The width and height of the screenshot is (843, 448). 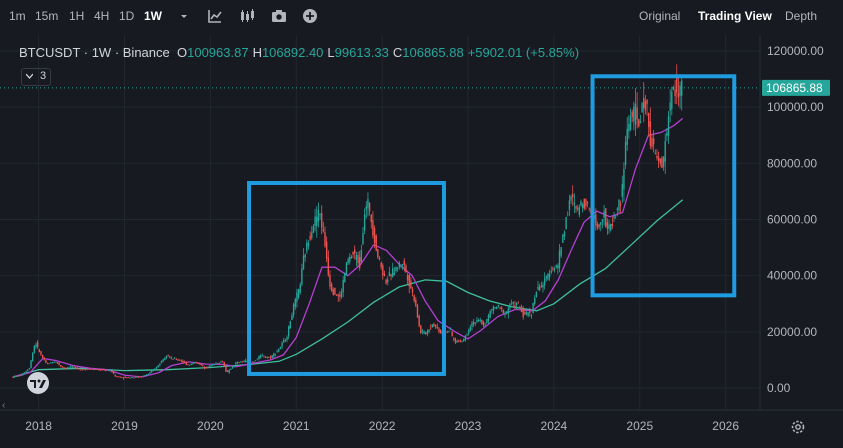 I want to click on candles-icon, so click(x=247, y=16).